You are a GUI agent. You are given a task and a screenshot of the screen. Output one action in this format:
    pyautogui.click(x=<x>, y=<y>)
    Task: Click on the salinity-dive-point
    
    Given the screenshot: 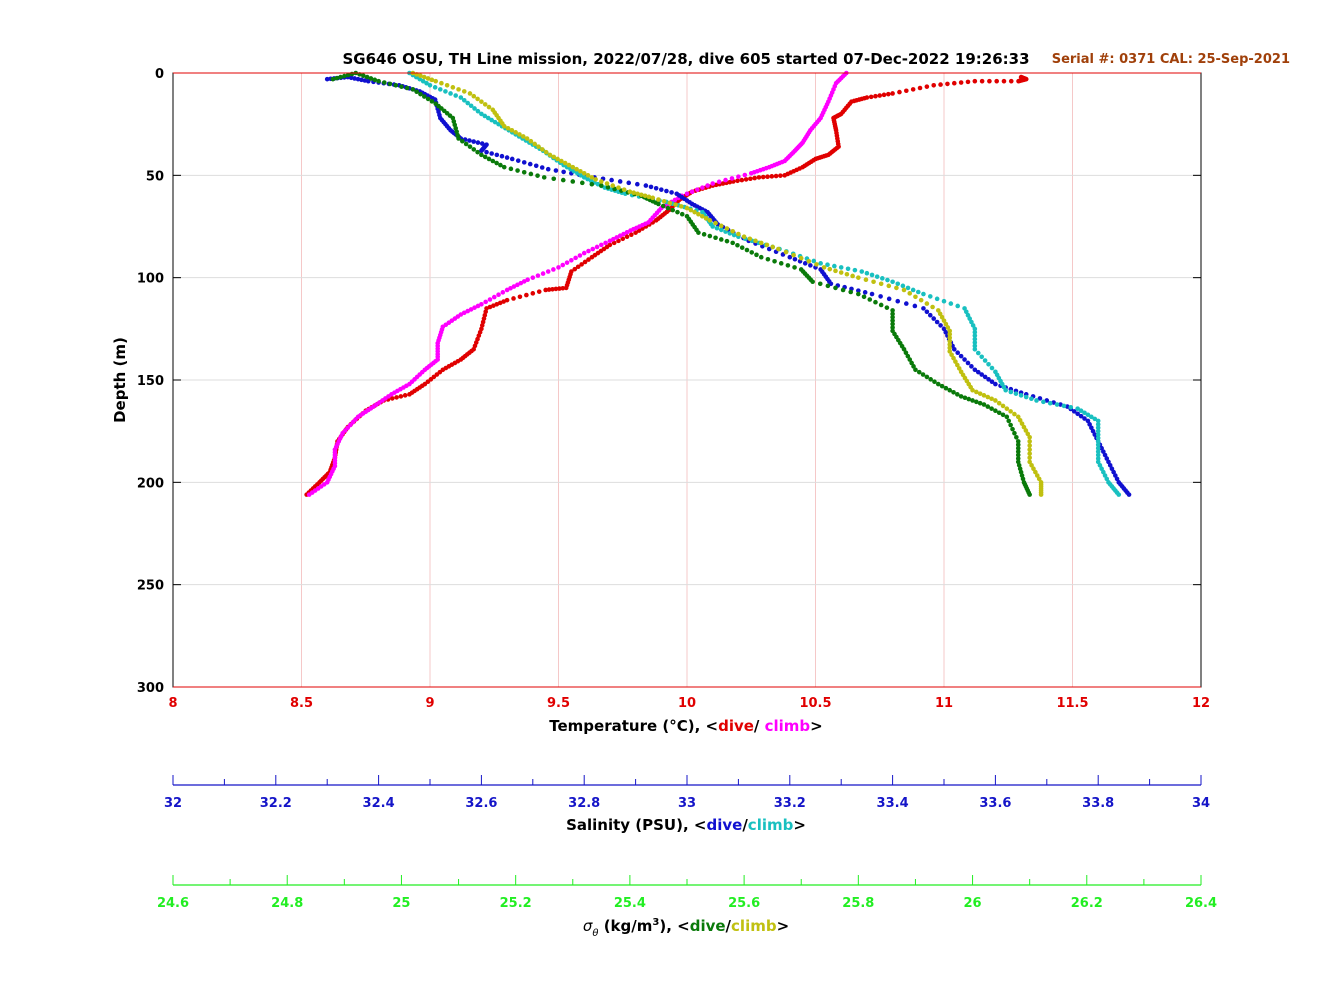 What is the action you would take?
    pyautogui.click(x=1129, y=494)
    